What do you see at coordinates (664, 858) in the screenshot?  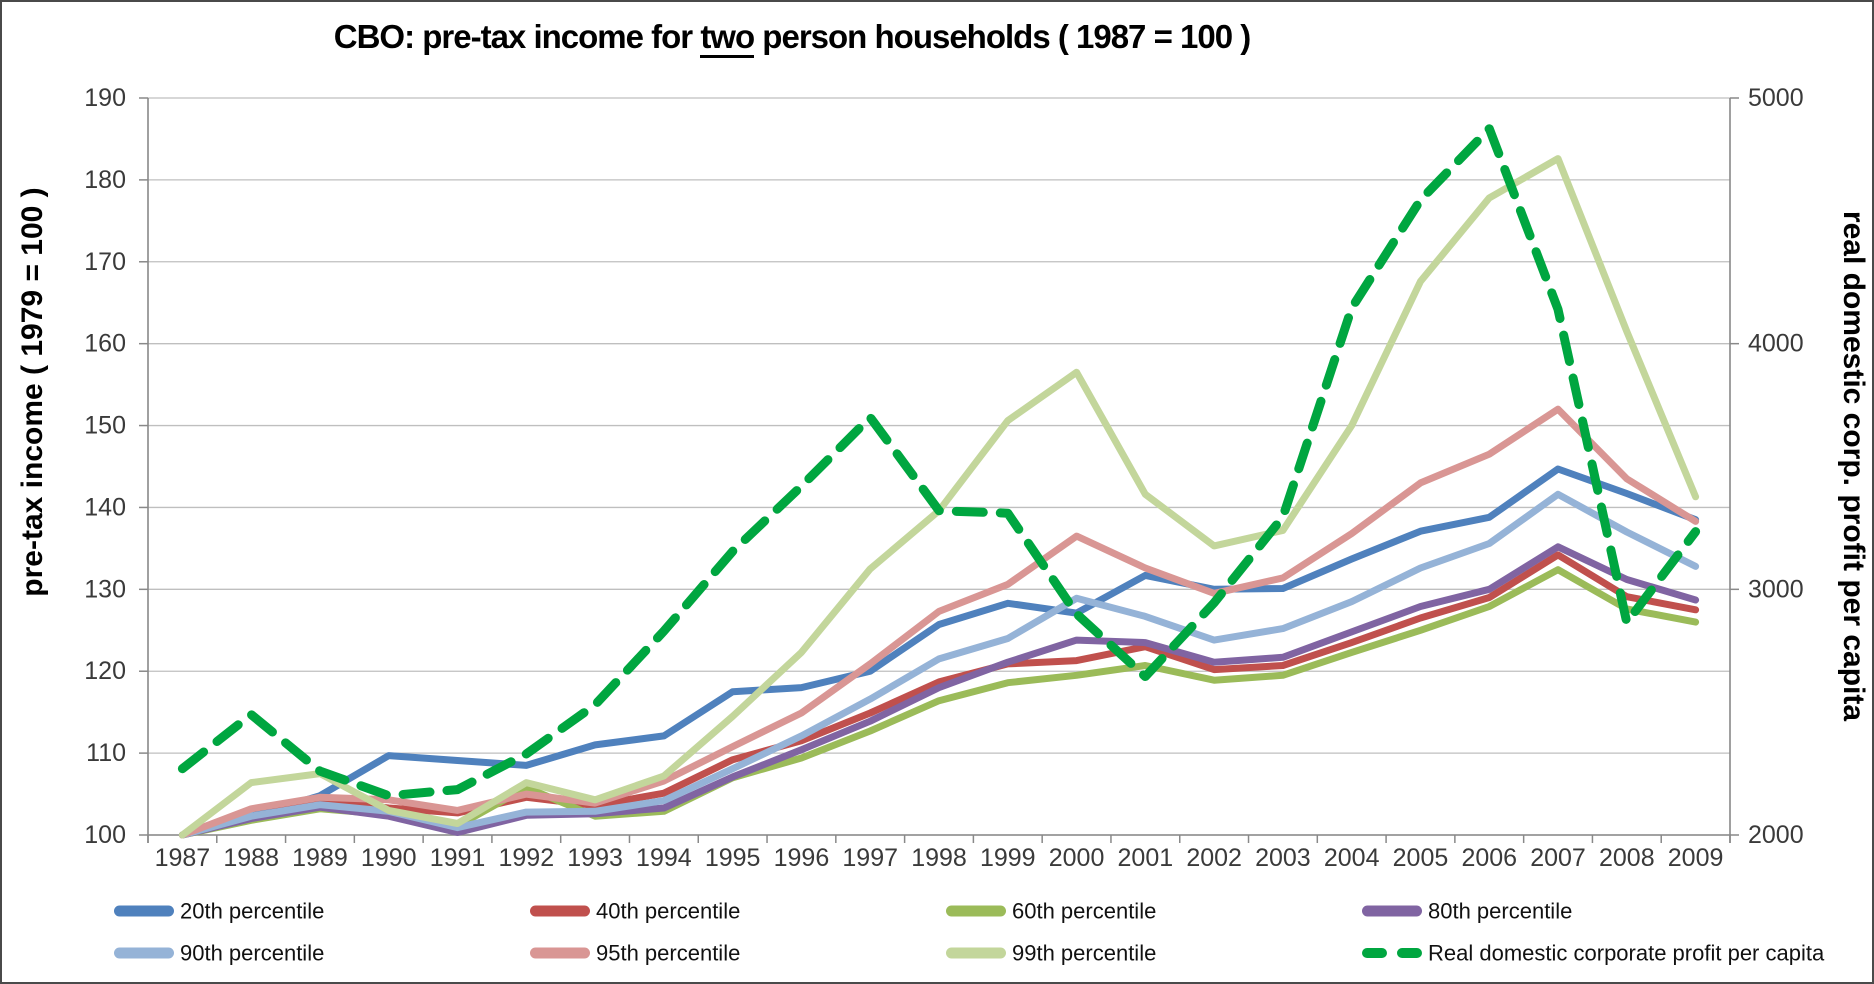 I see `x-tick-label: 1994` at bounding box center [664, 858].